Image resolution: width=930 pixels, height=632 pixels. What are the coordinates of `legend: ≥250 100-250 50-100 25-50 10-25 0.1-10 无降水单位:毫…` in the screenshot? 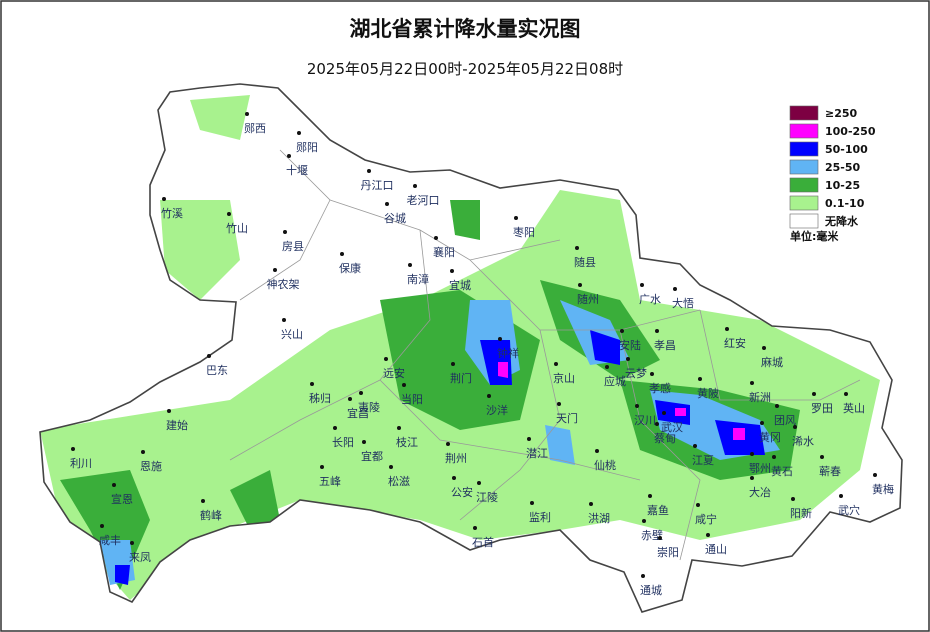 It's located at (832, 174).